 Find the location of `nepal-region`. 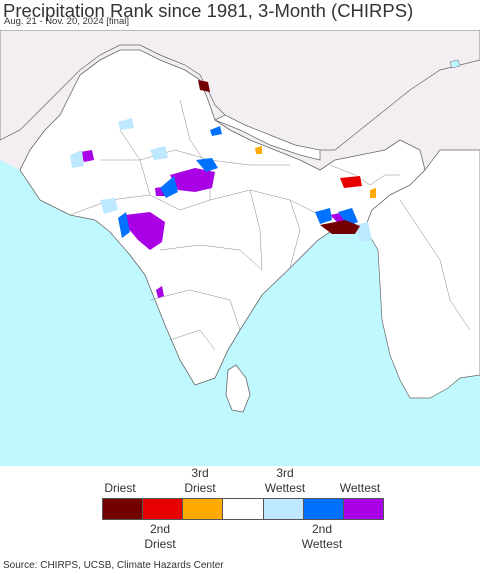

nepal-region is located at coordinates (267, 137).